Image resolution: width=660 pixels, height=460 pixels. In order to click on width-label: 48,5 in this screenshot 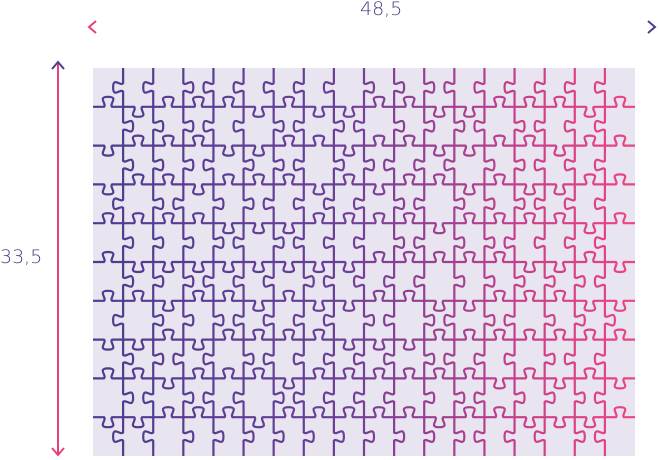, I will do `click(381, 10)`.